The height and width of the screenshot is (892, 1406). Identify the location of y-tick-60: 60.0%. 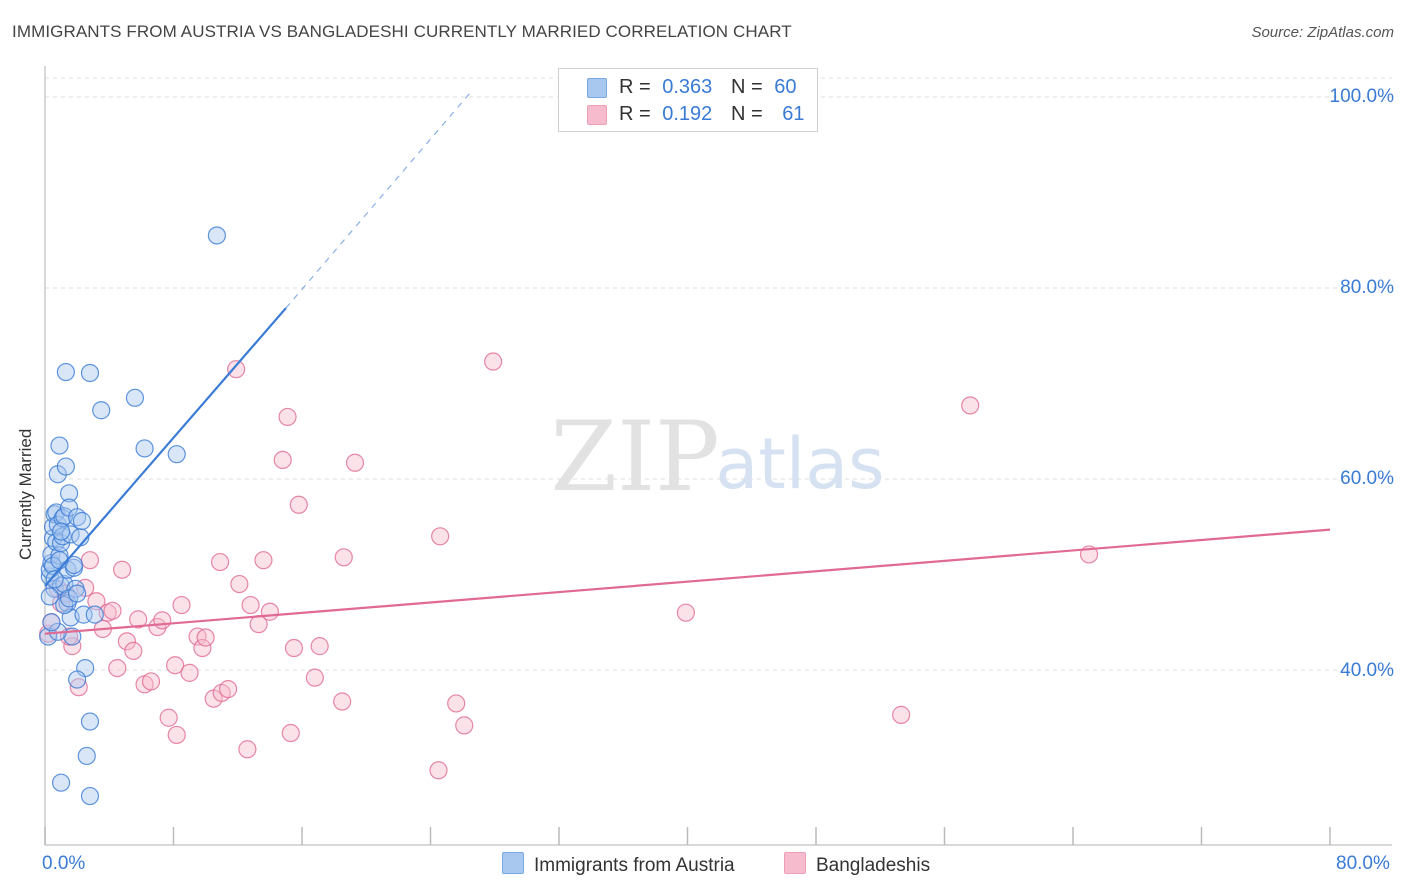
(1367, 478).